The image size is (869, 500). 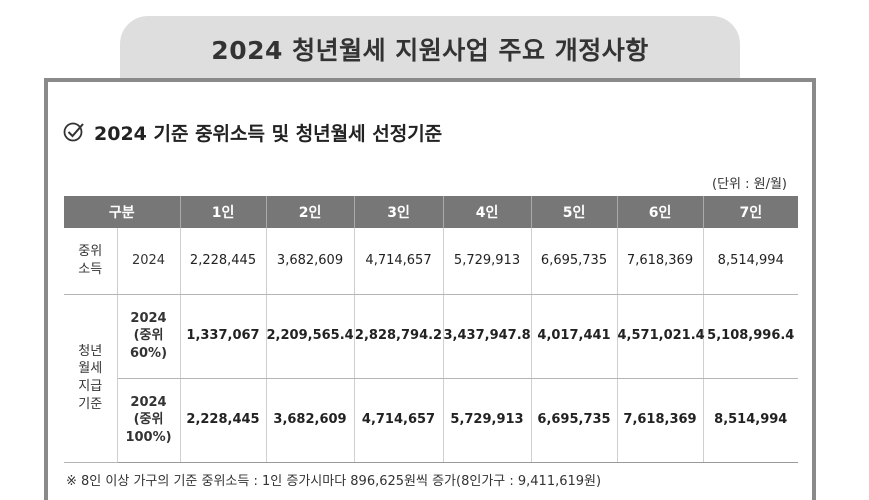 What do you see at coordinates (487, 212) in the screenshot?
I see `column-header: 4인` at bounding box center [487, 212].